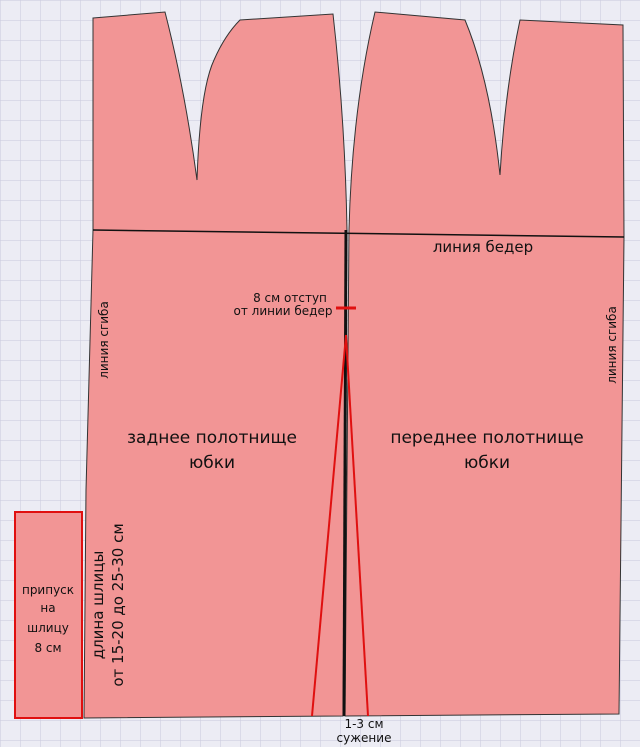 The height and width of the screenshot is (747, 640). I want to click on center-line, so click(345, 473).